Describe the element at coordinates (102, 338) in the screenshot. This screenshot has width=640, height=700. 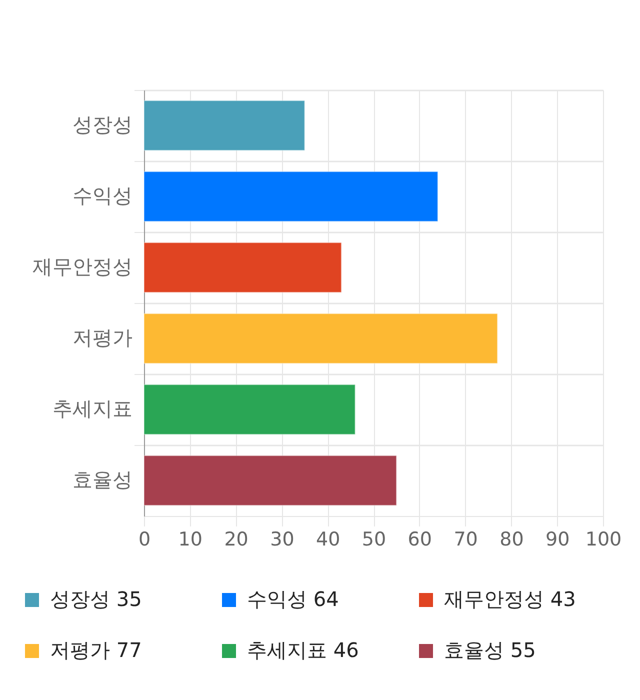
I see `y-tick-label: 저평가` at that location.